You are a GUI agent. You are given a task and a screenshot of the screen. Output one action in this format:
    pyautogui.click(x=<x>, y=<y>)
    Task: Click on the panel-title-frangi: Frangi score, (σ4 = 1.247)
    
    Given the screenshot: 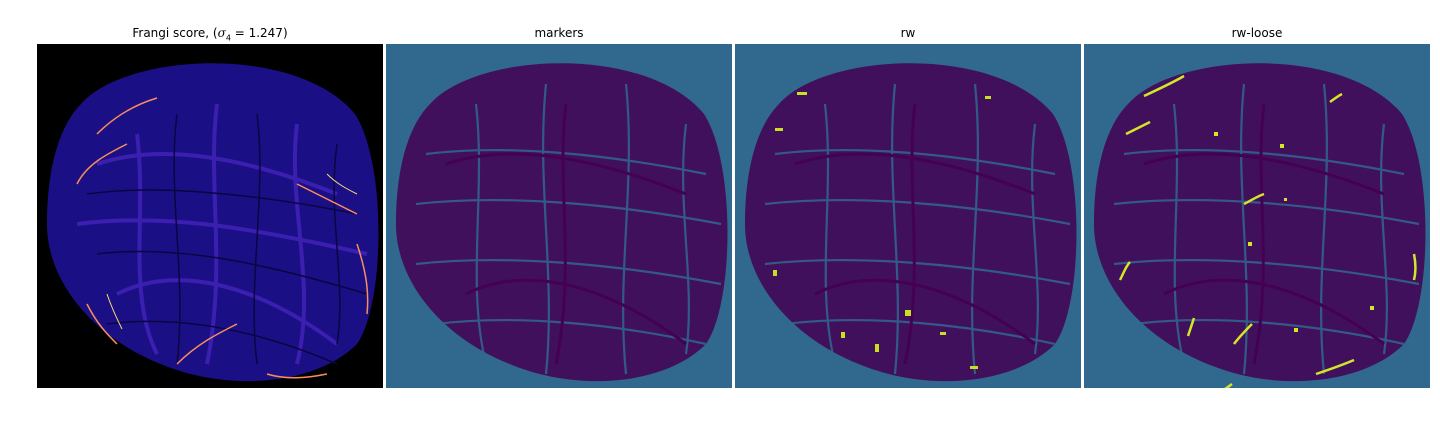 What is the action you would take?
    pyautogui.click(x=210, y=34)
    